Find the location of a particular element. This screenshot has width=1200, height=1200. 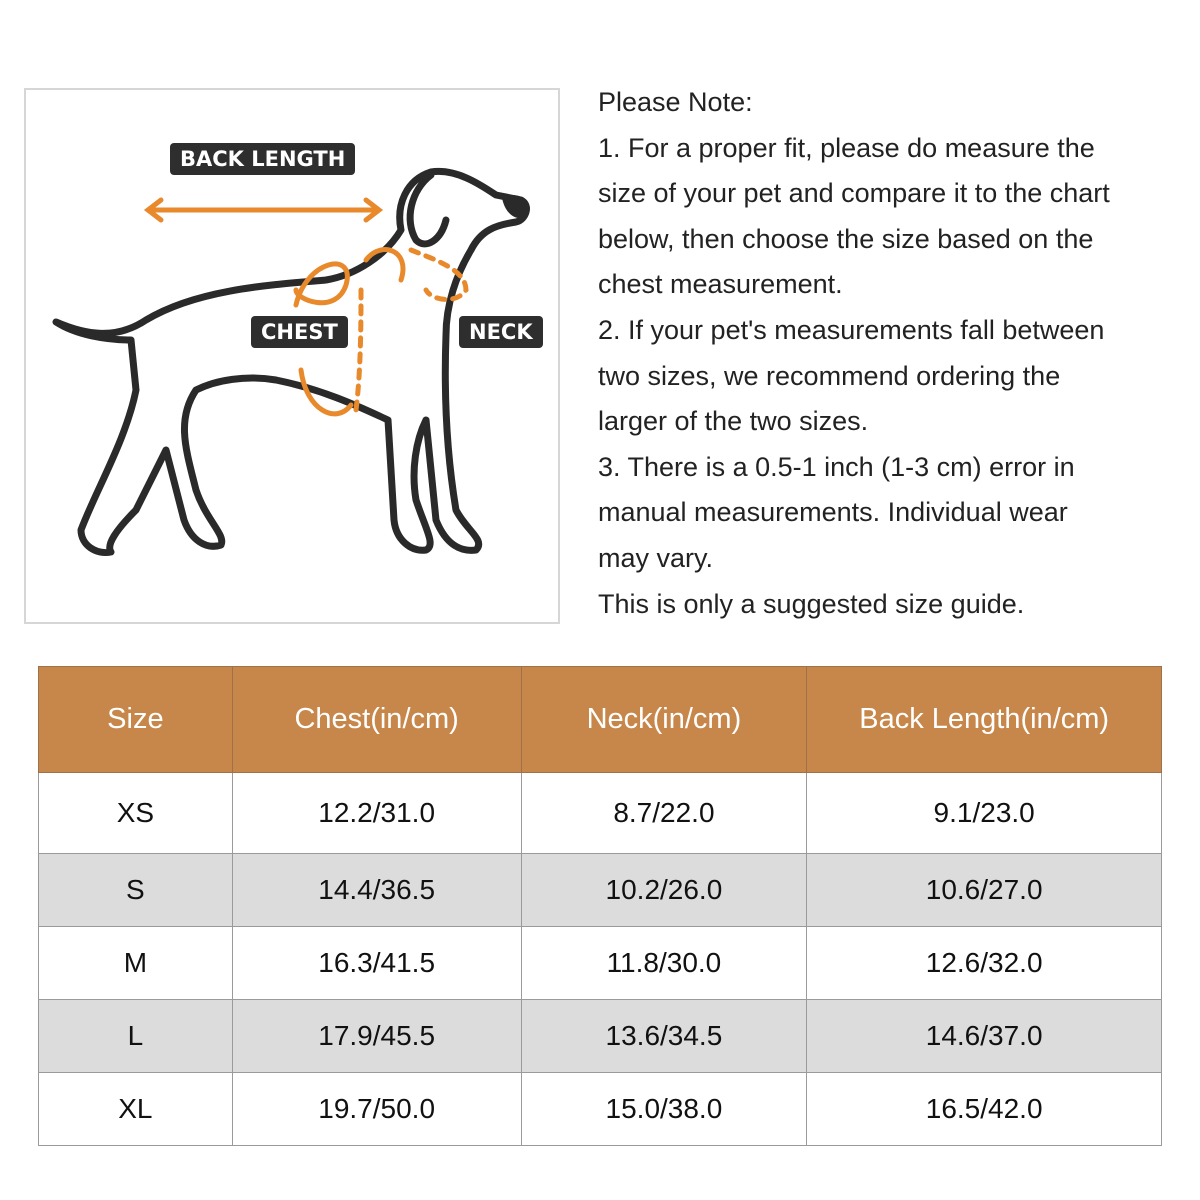

size-cell: L is located at coordinates (135, 1036).